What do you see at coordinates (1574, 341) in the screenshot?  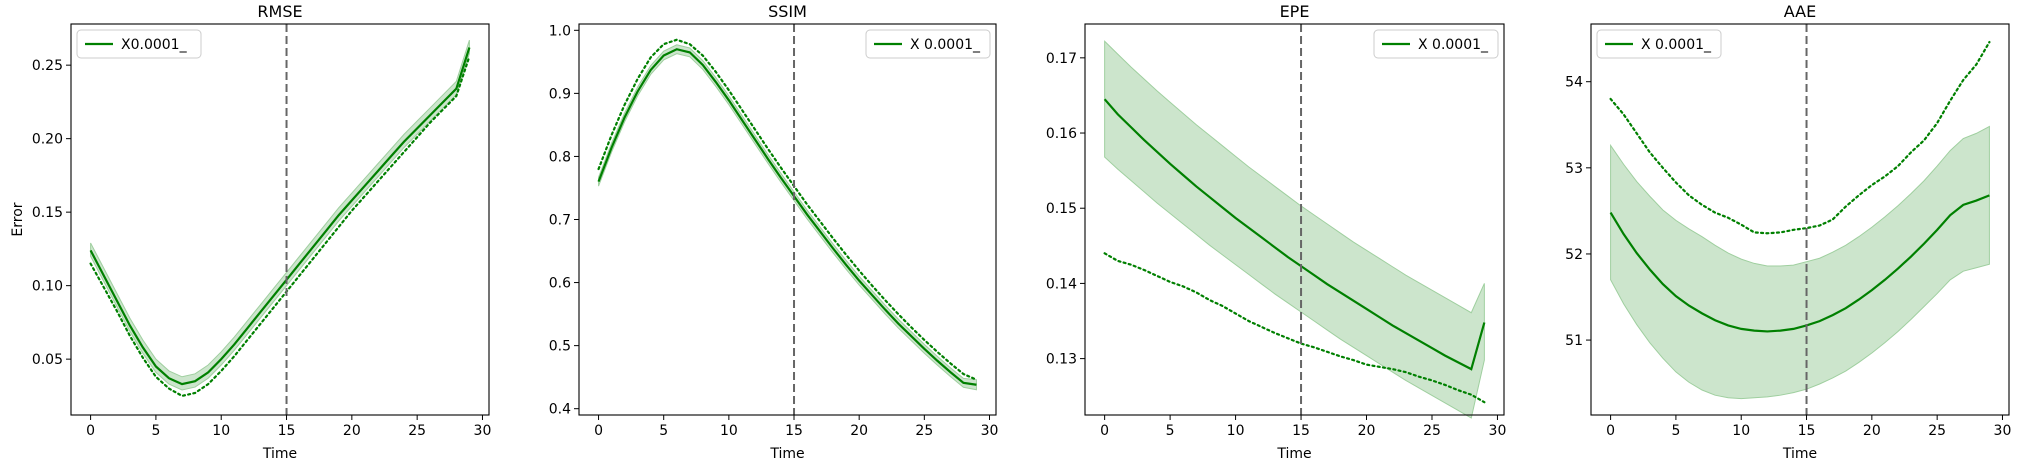 I see `y-tick-label: 51` at bounding box center [1574, 341].